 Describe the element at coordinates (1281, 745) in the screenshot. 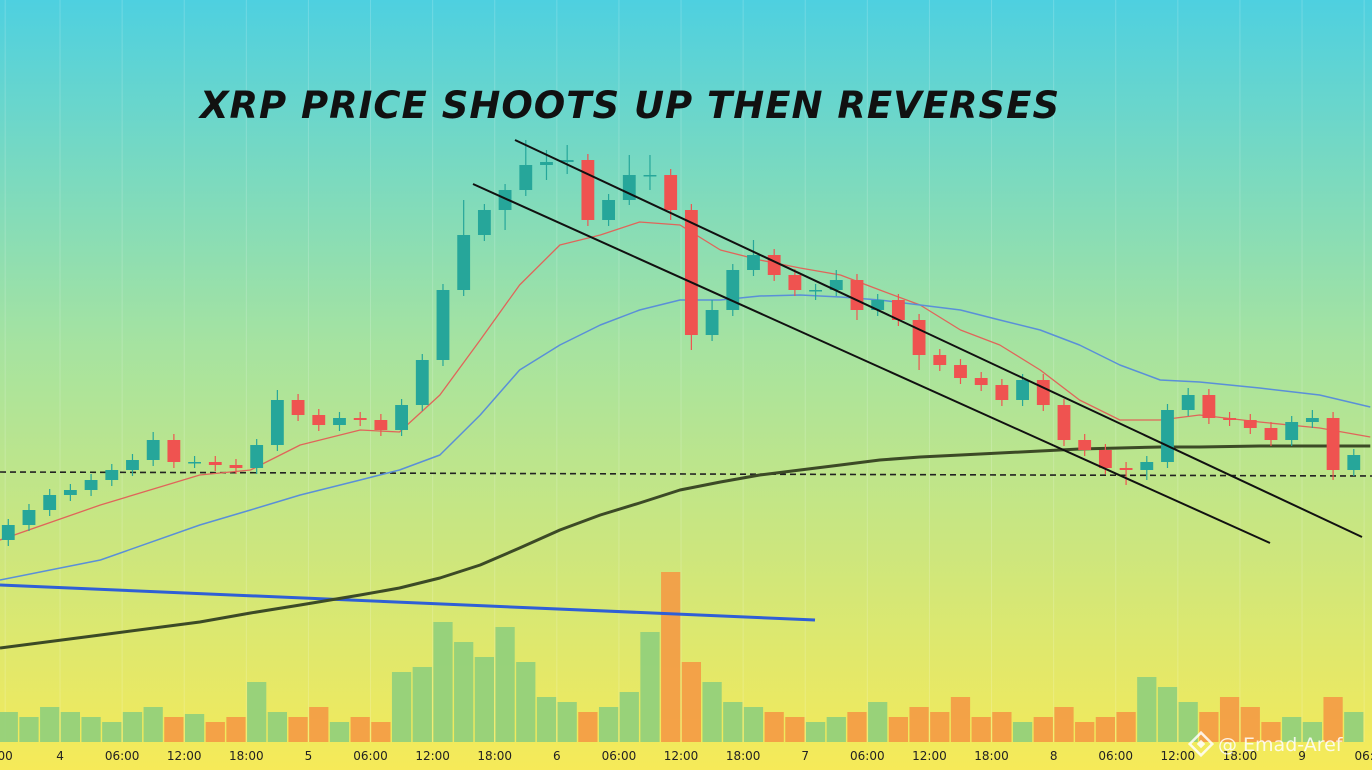

I see `watermark-text: @ Emad-Aref` at that location.